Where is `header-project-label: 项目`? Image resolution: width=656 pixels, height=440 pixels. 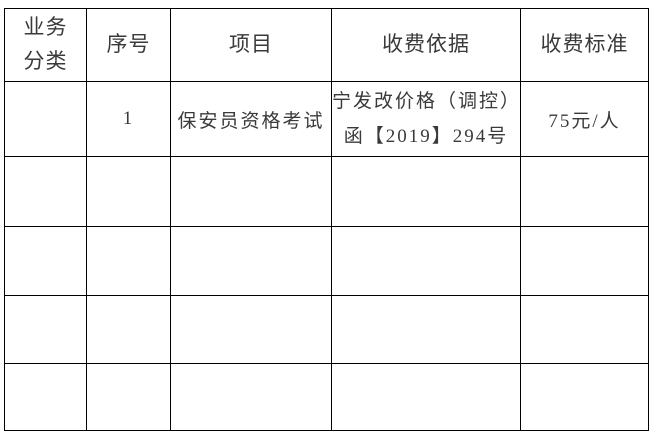
header-project-label: 项目 is located at coordinates (251, 44).